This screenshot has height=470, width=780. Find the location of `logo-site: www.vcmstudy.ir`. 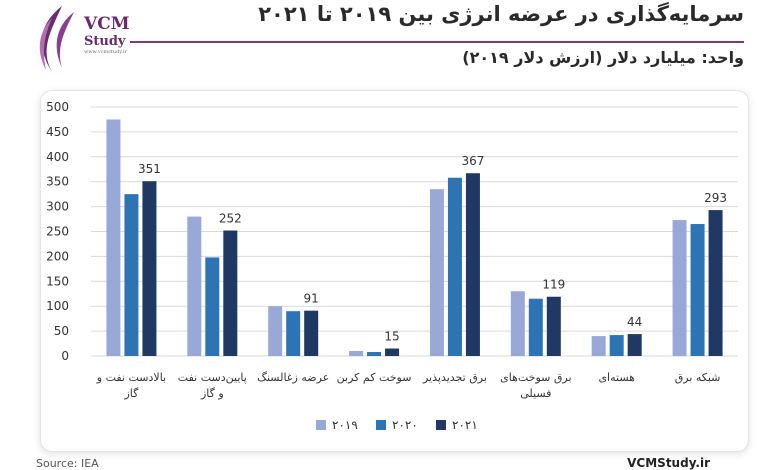

logo-site: www.vcmstudy.ir is located at coordinates (105, 52).